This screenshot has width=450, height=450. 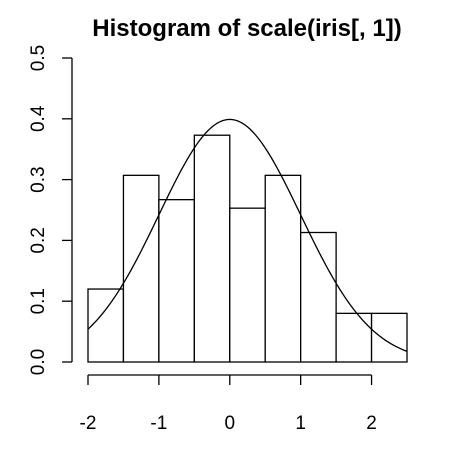 What do you see at coordinates (228, 404) in the screenshot?
I see `x-axis: -2 -1 0 1 2` at bounding box center [228, 404].